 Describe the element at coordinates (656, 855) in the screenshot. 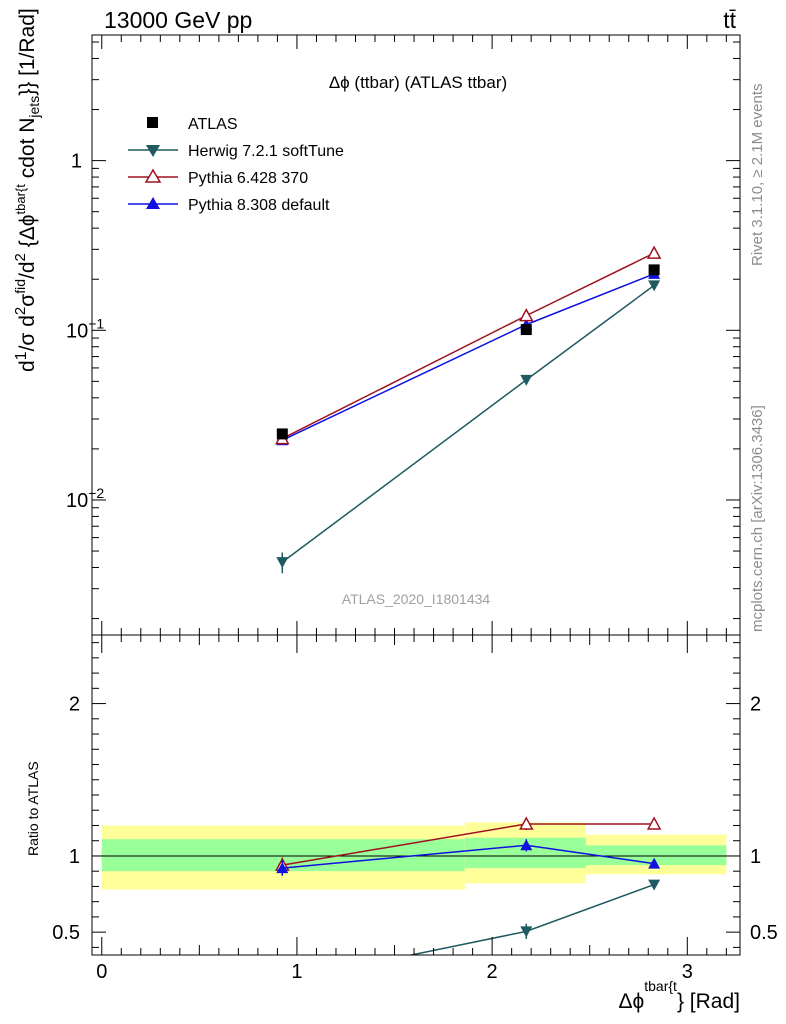

I see `uncertainty-band-green` at that location.